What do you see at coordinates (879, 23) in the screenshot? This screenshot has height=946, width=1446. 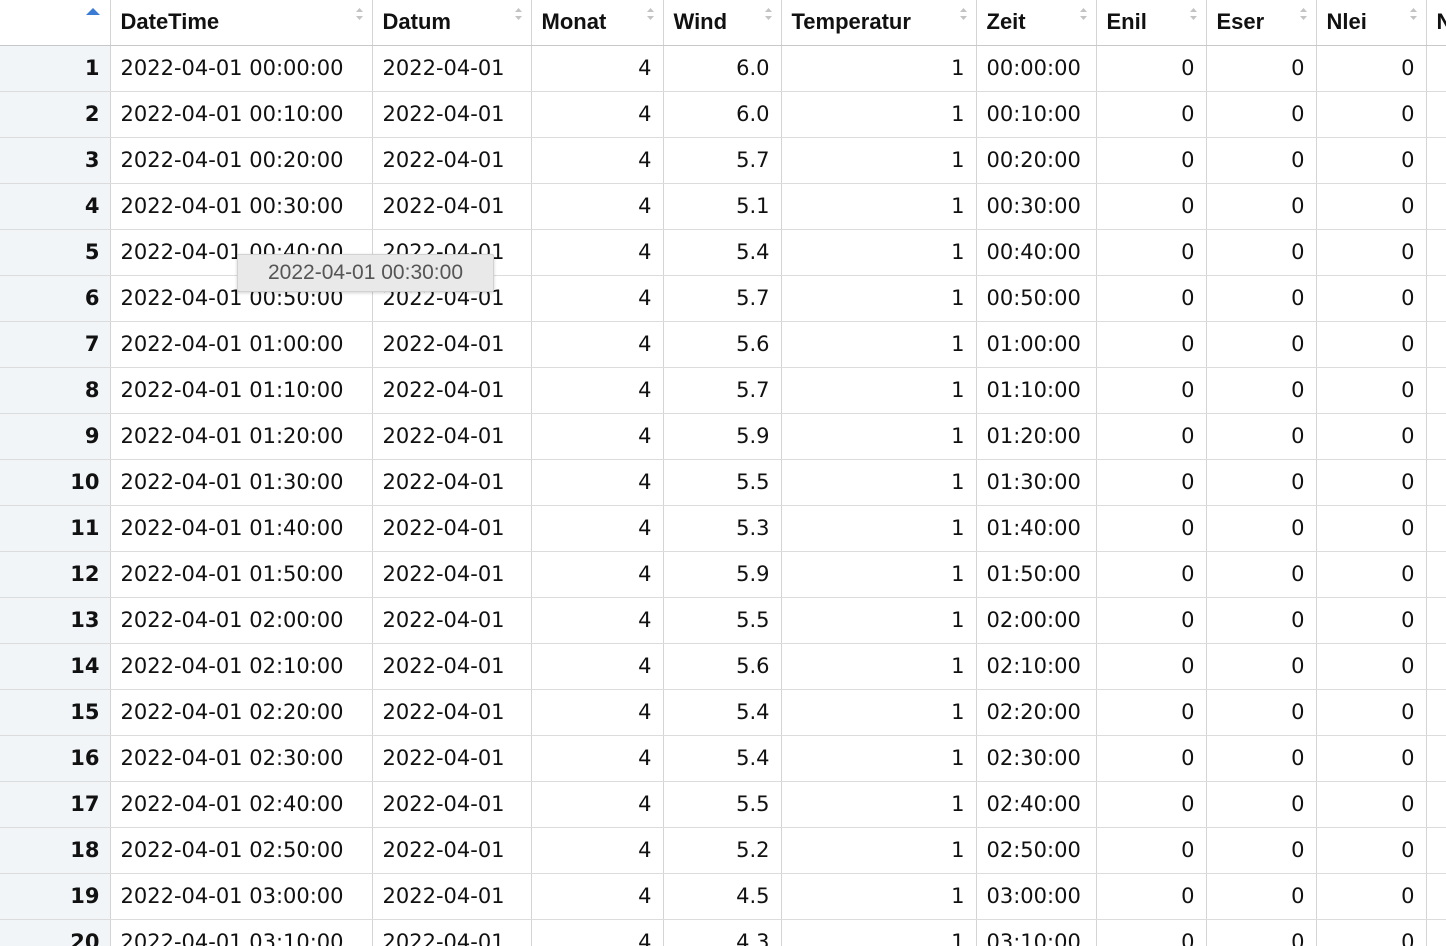 I see `column-header-temperatur: Temperatur` at bounding box center [879, 23].